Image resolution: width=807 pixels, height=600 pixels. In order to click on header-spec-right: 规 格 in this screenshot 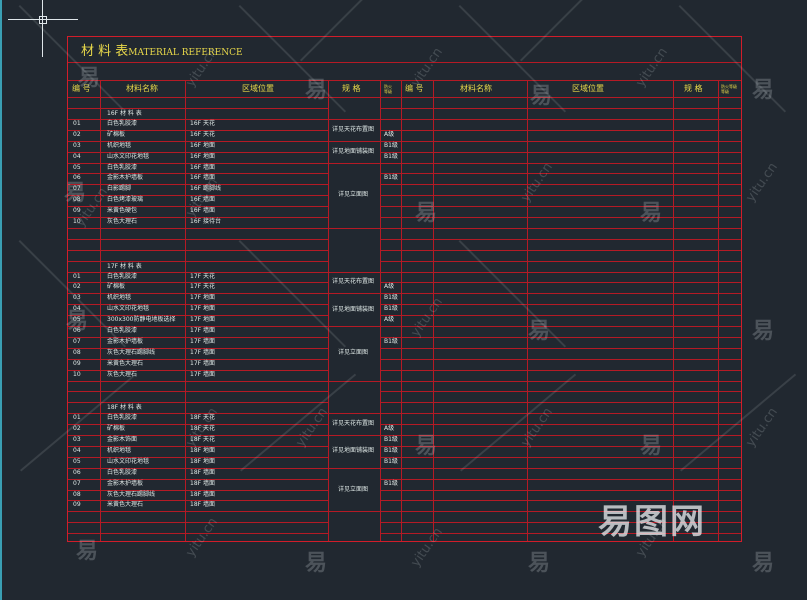, I will do `click(693, 88)`.